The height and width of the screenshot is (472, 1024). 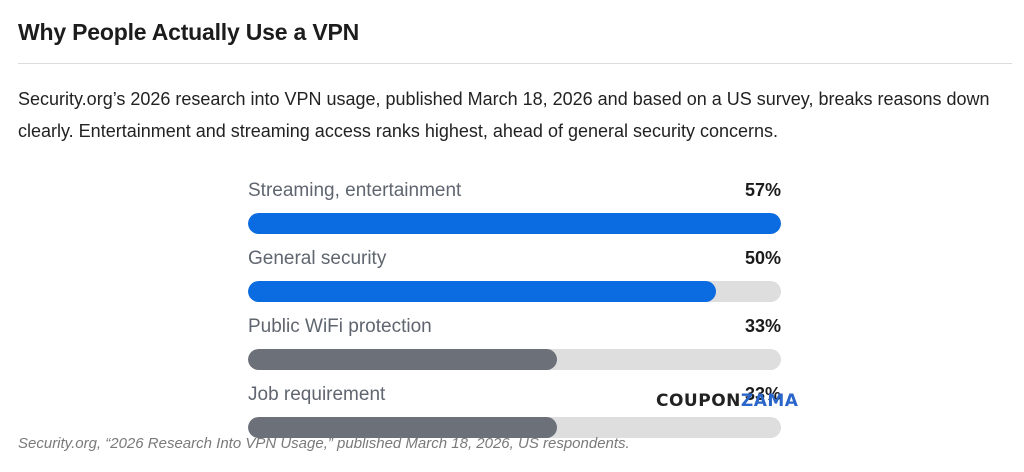 What do you see at coordinates (514, 329) in the screenshot?
I see `chart-row-header: Public WiFi protection 33%` at bounding box center [514, 329].